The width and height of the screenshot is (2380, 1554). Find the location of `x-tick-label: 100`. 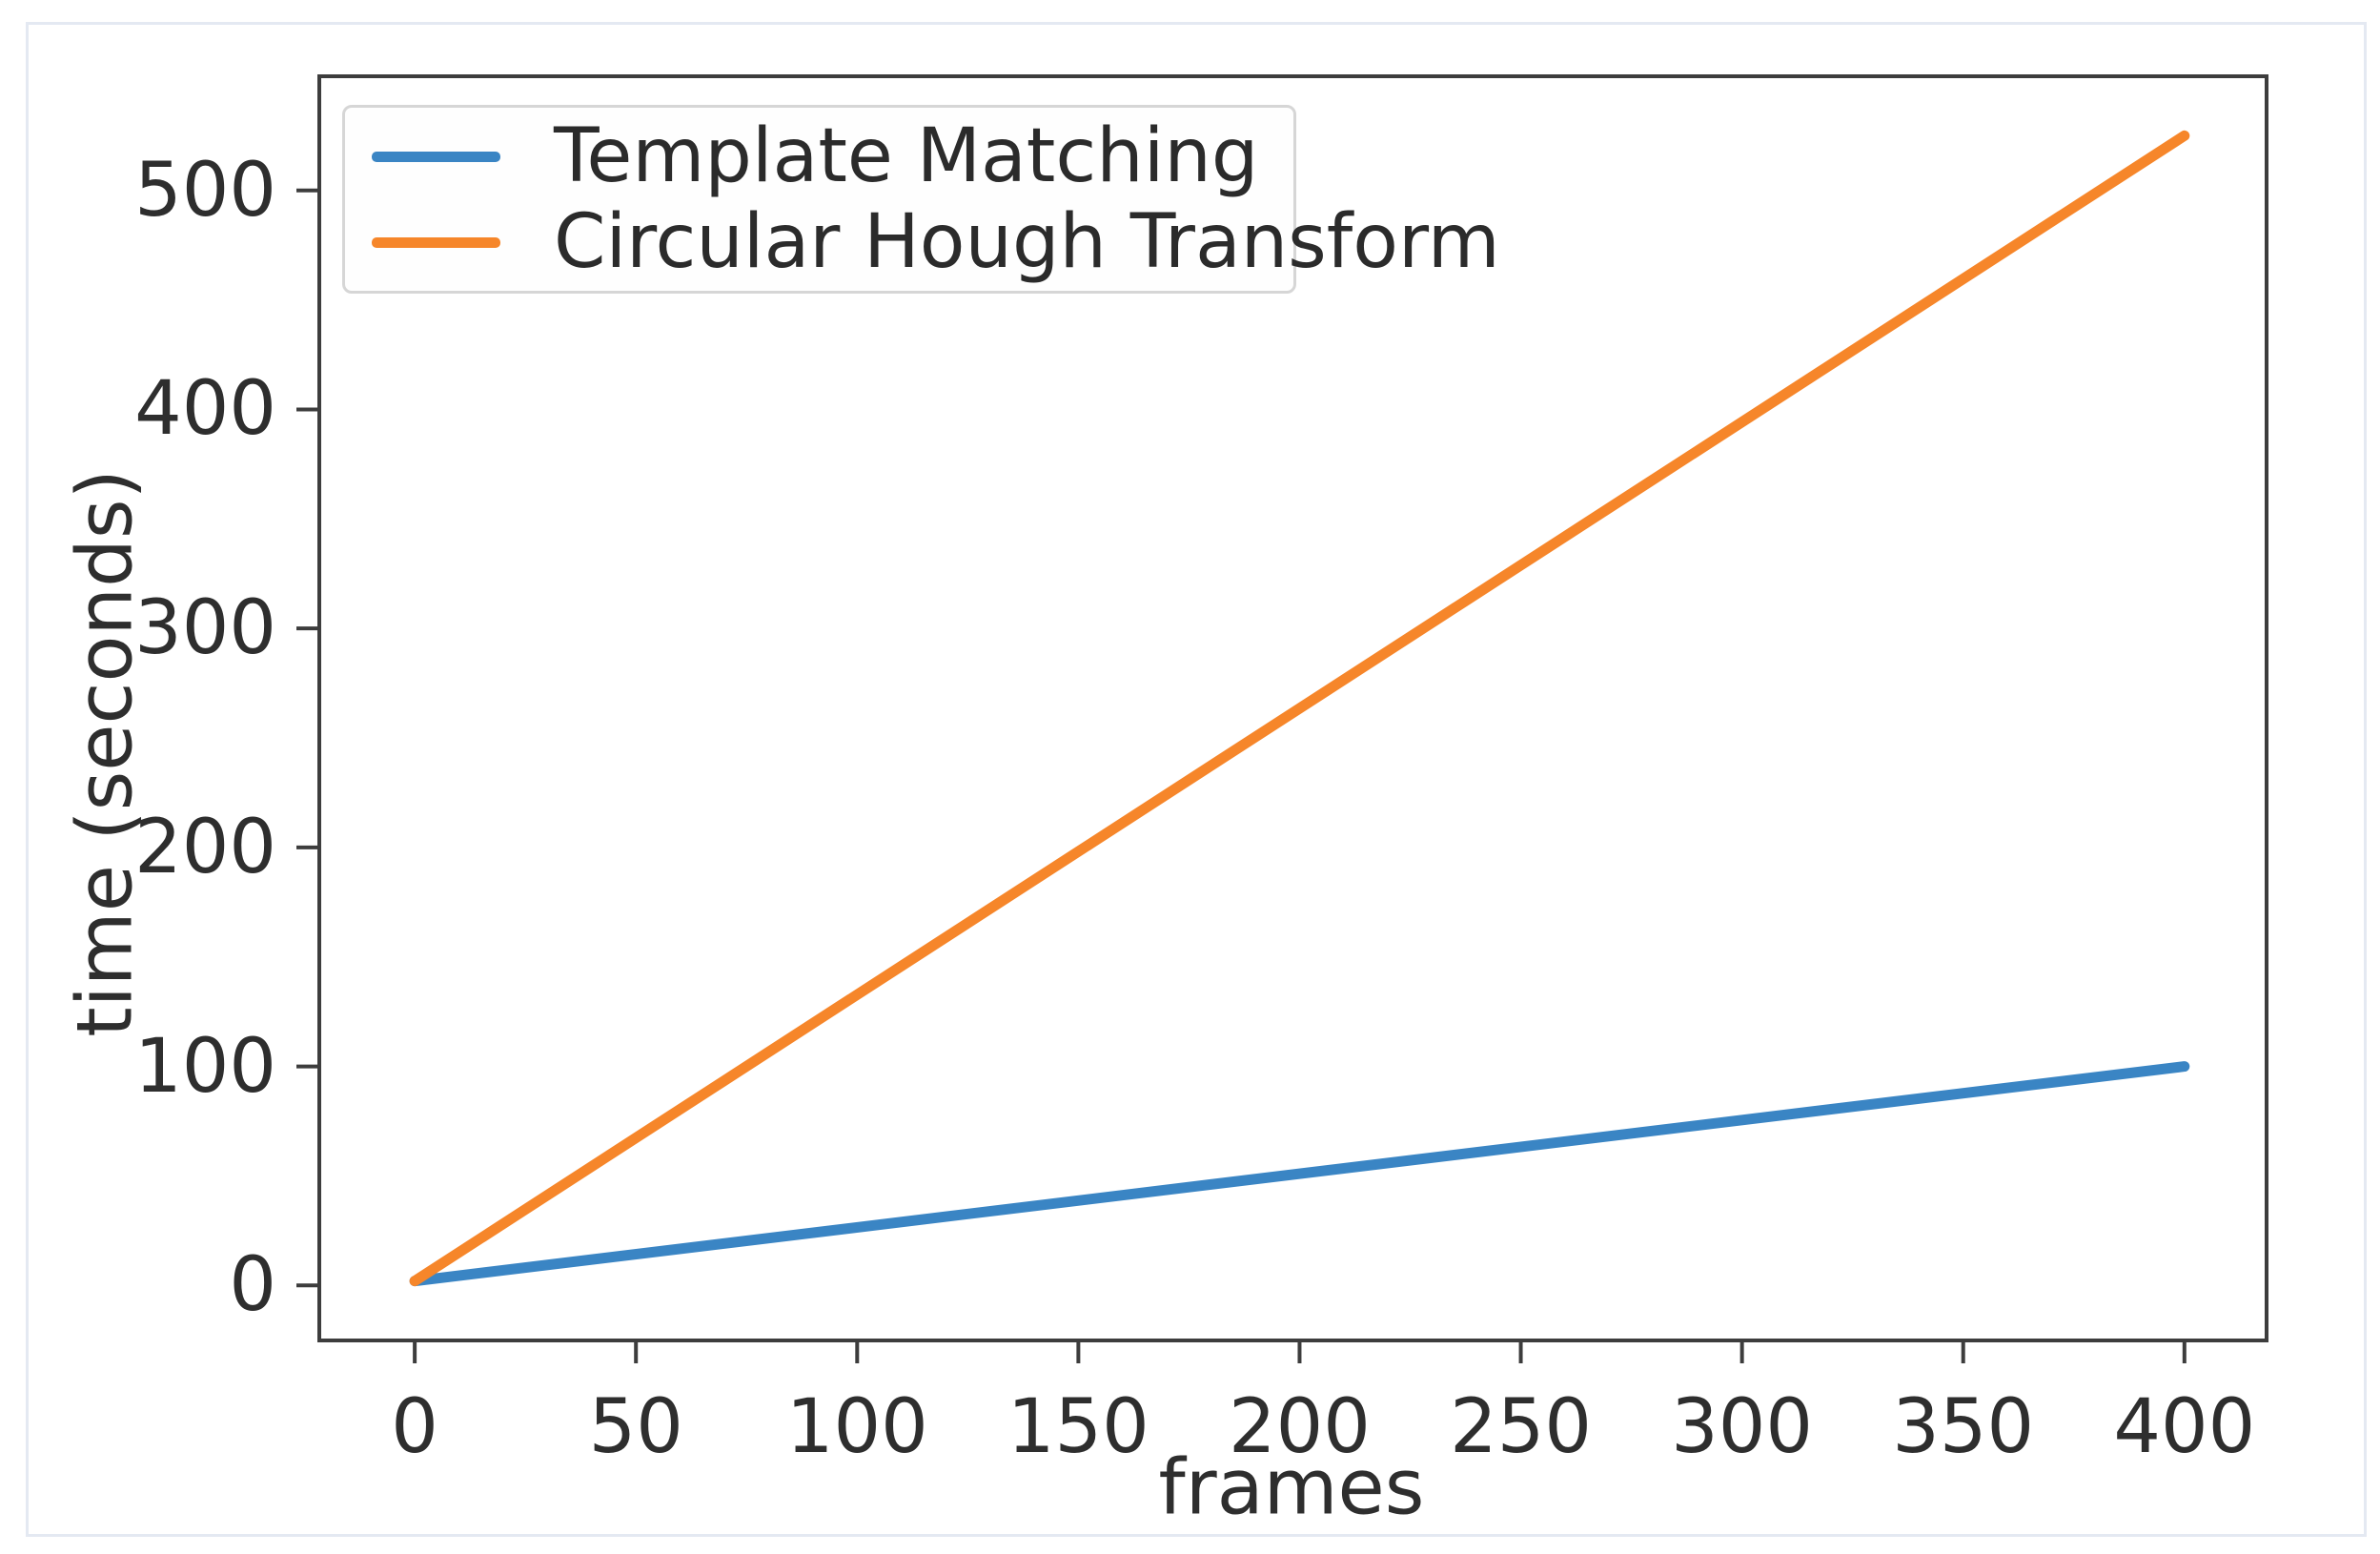

x-tick-label: 100 is located at coordinates (856, 1427).